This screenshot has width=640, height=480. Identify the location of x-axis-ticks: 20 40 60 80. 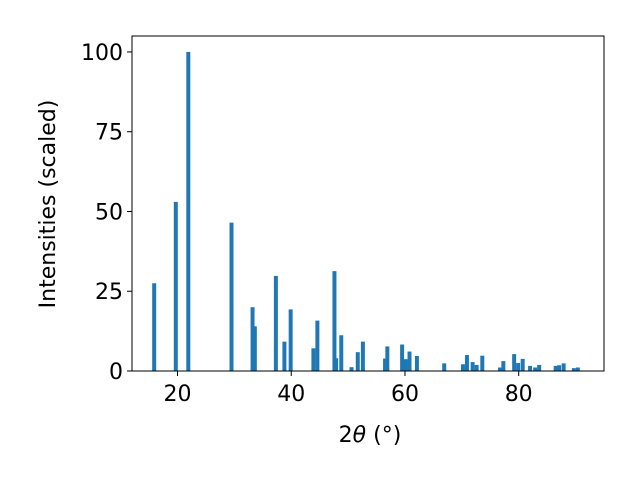
(348, 389).